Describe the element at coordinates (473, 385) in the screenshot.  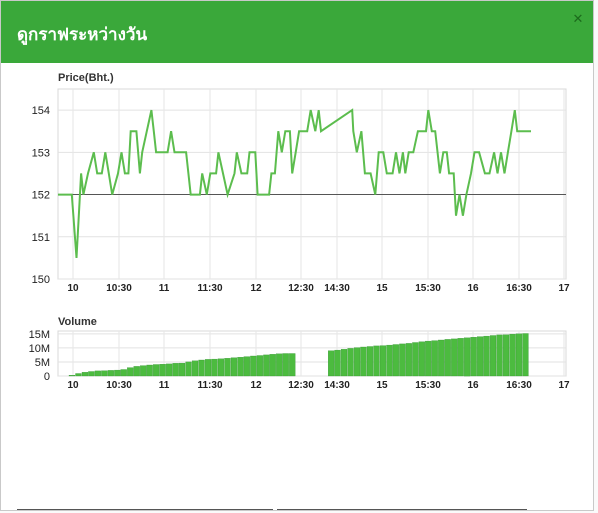
I see `volume-x-tick-label: 16` at that location.